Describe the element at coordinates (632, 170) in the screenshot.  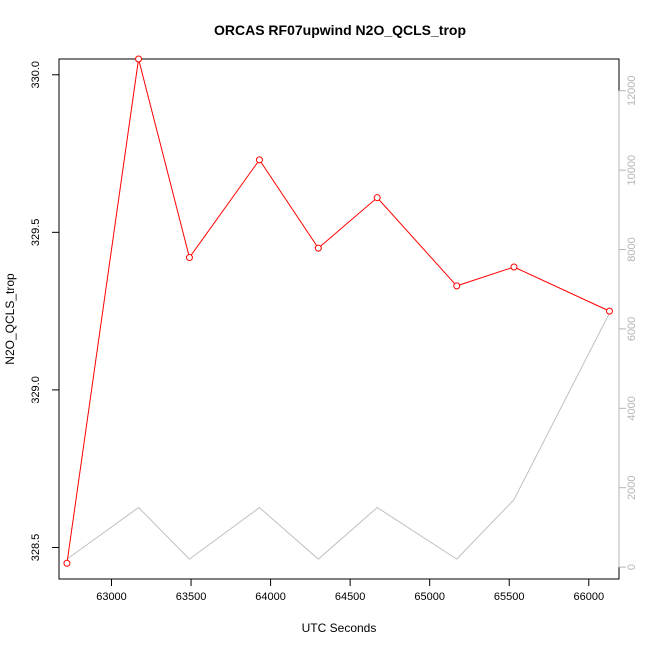
I see `y2-tick-label: 10000` at that location.